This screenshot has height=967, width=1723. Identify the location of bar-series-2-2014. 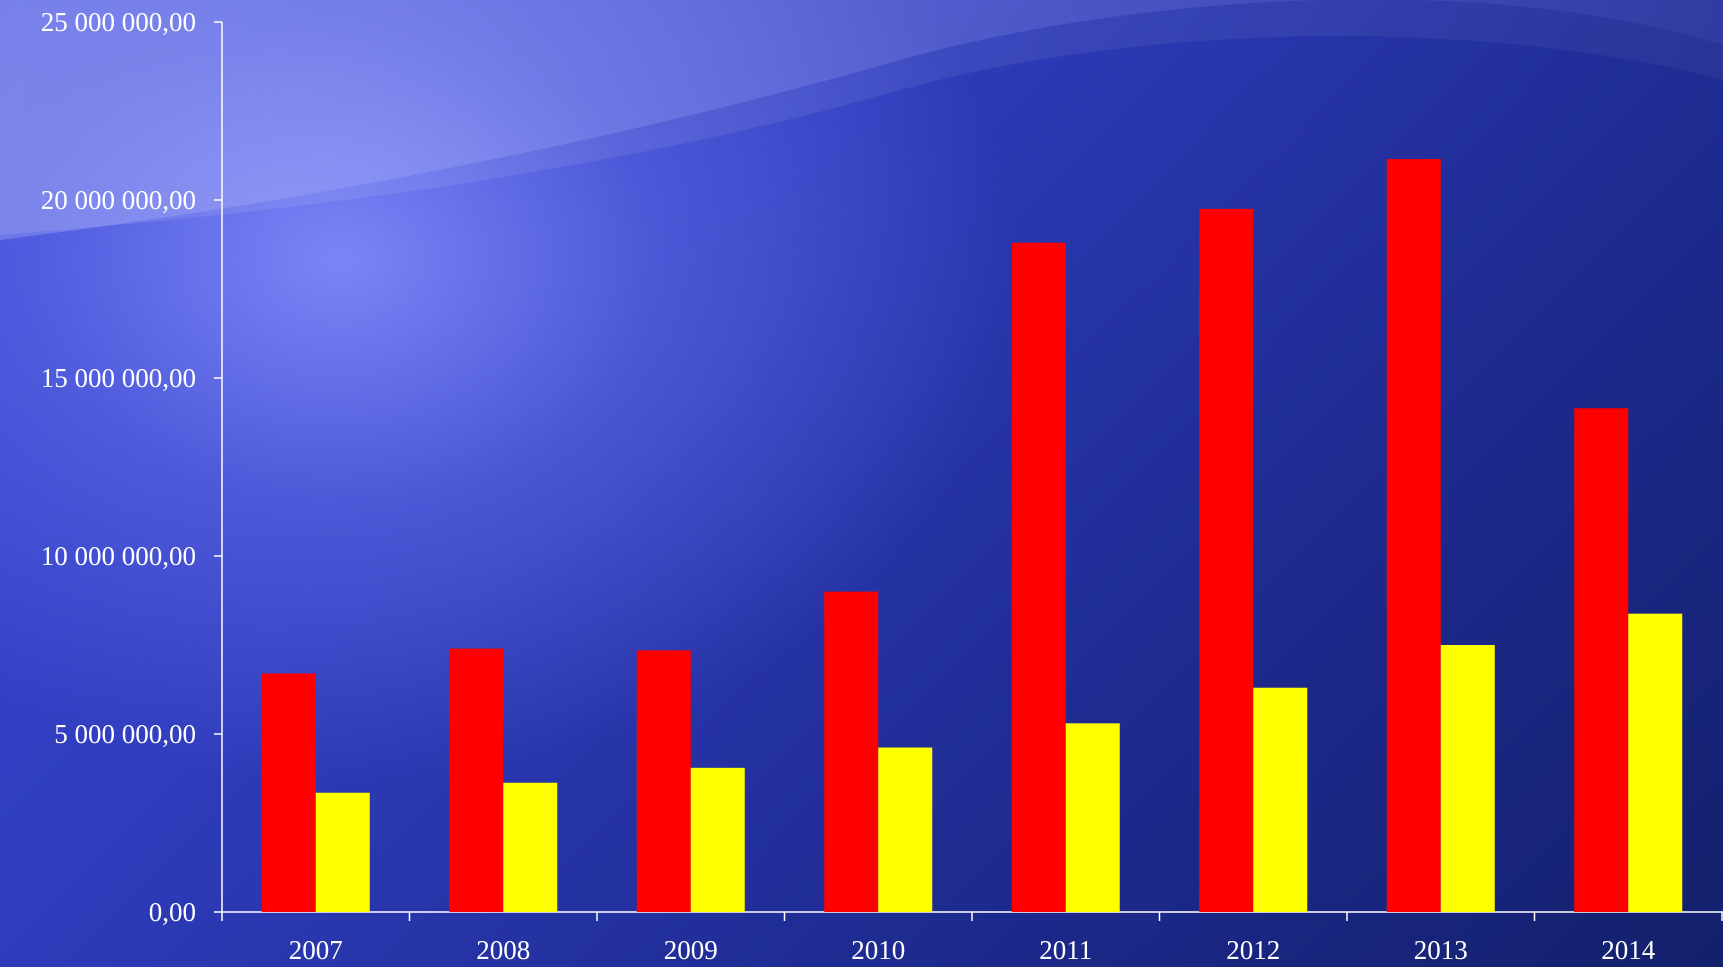
(1655, 762).